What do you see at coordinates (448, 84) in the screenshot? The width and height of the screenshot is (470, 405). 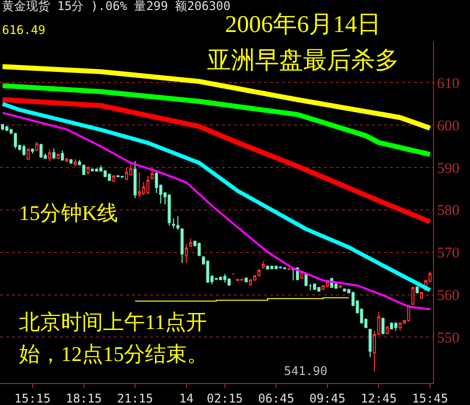 I see `y-tick-label: 610` at bounding box center [448, 84].